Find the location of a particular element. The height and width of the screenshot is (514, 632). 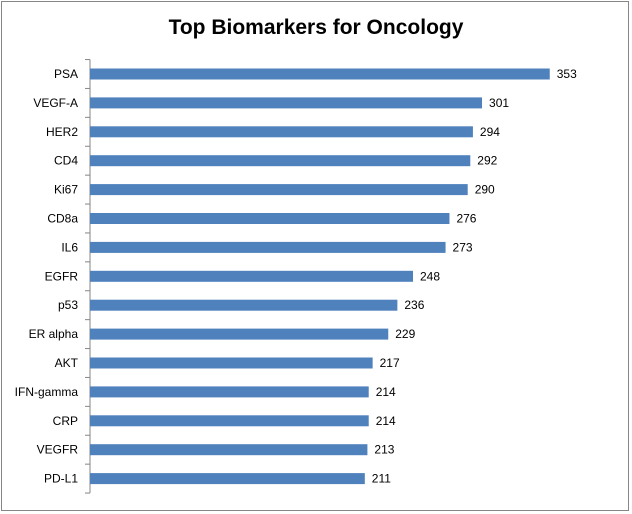

category-label: AKT is located at coordinates (67, 363).